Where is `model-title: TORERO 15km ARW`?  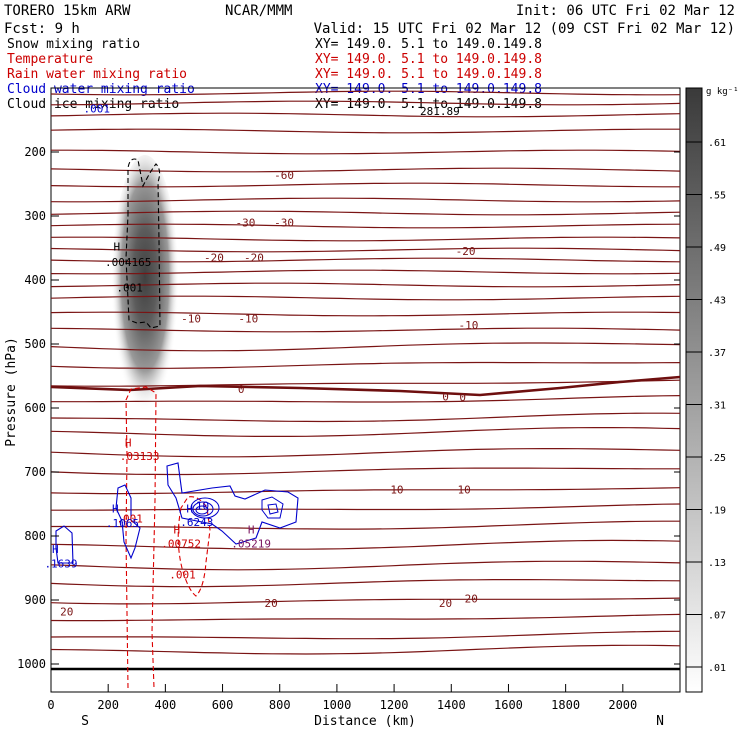
model-title: TORERO 15km ARW is located at coordinates (67, 11).